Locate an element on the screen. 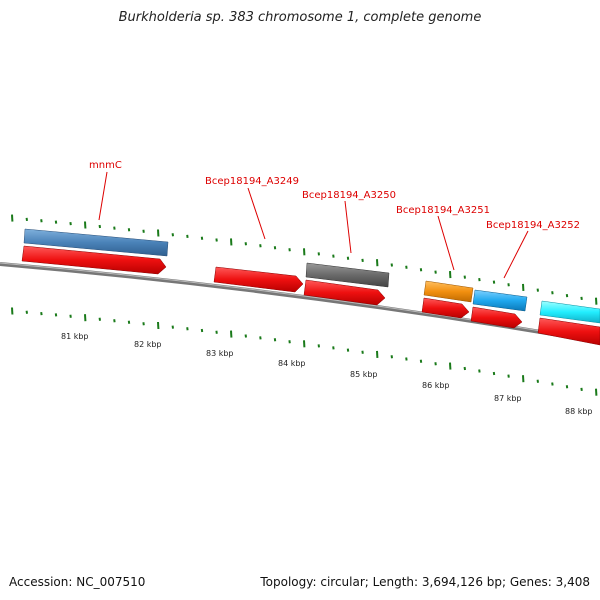 Image resolution: width=600 pixels, height=600 pixels. scale-label-88: 88 kbp is located at coordinates (579, 411).